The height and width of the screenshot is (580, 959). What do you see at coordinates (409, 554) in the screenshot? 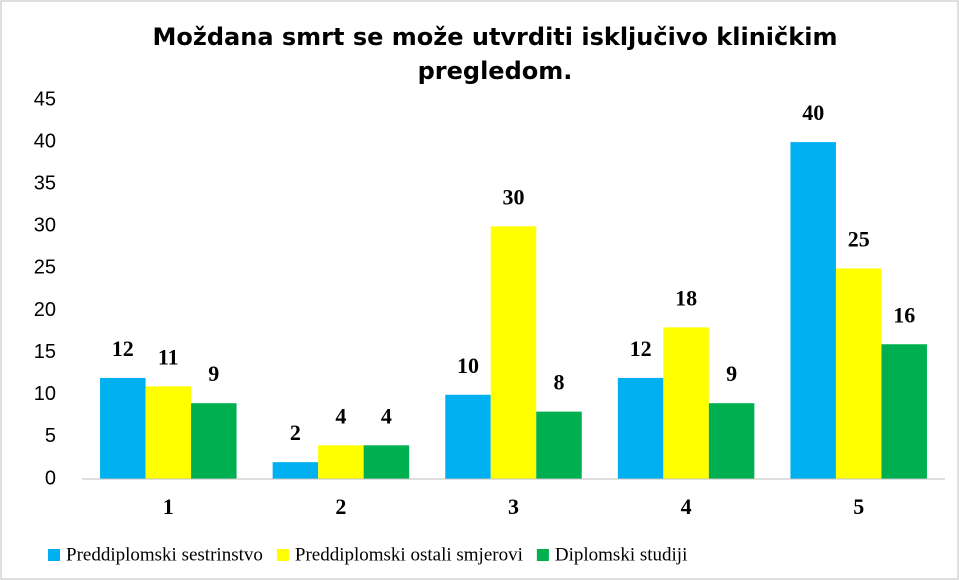
I see `legend-label: Preddiplomski ostali smjerovi` at bounding box center [409, 554].